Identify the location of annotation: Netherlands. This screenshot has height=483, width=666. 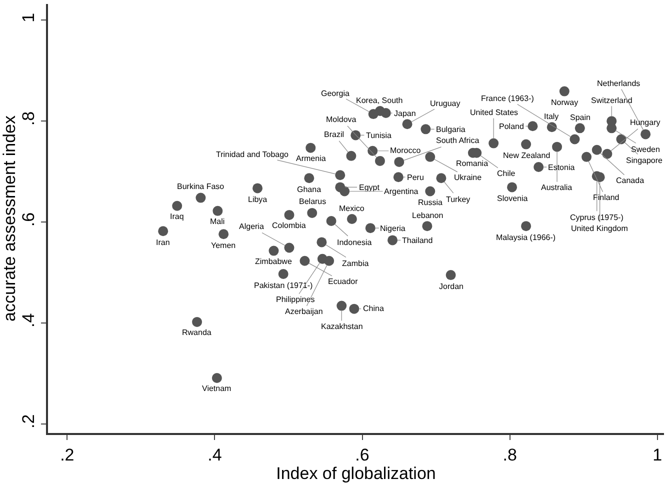
(618, 83).